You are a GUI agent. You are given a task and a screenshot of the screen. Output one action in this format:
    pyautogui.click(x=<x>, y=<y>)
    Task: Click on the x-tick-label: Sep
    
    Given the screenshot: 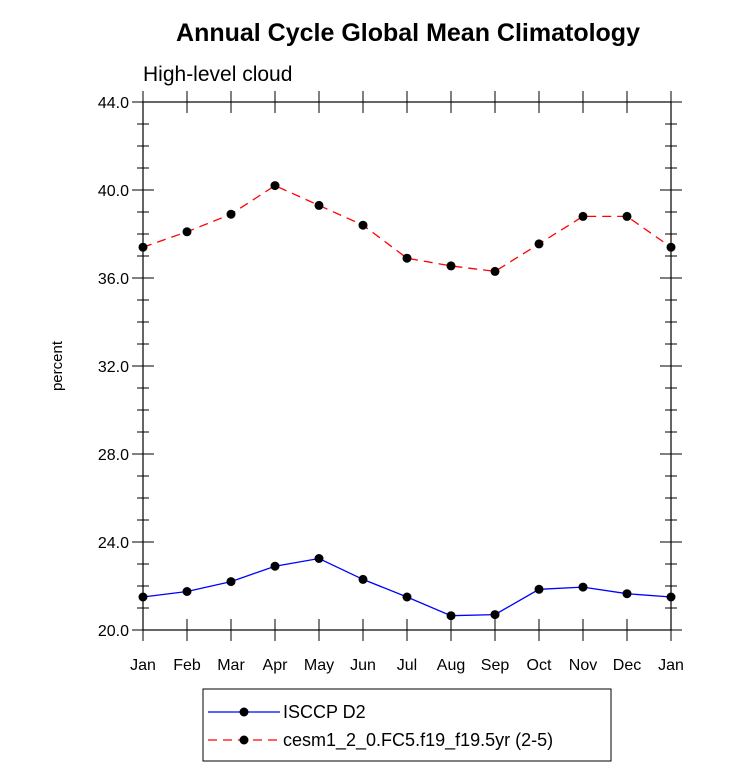 What is the action you would take?
    pyautogui.click(x=495, y=665)
    